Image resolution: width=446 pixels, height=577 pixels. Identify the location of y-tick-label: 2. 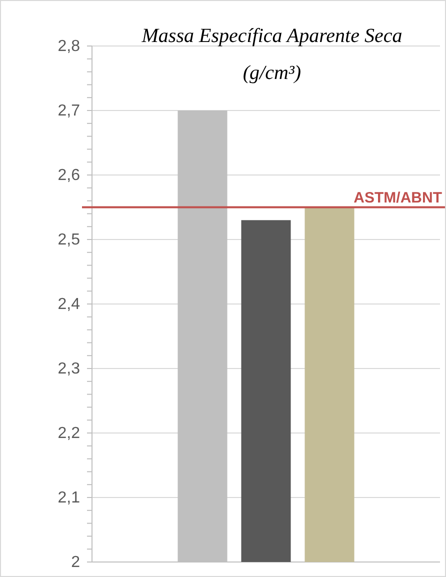
(75, 563).